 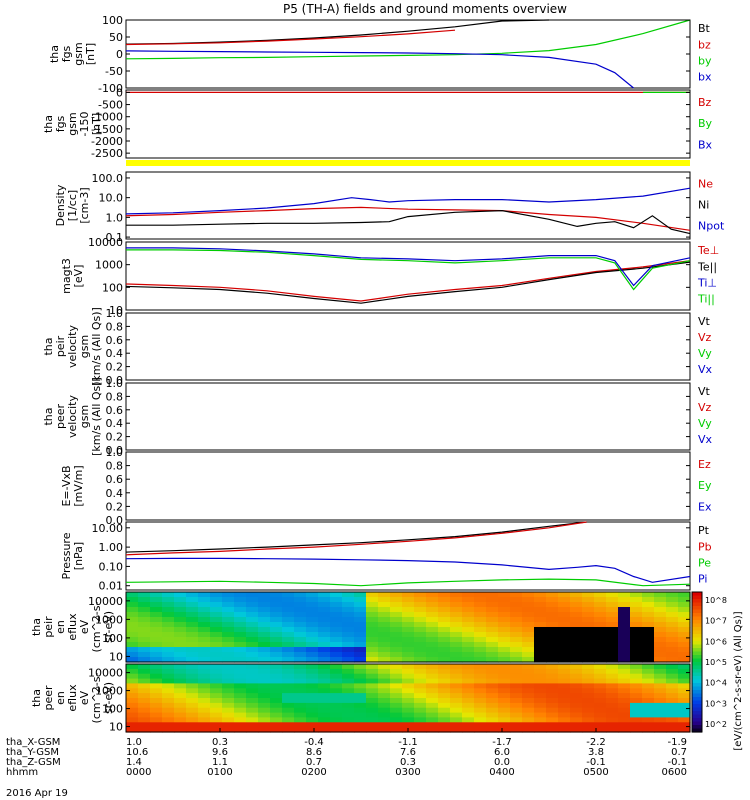 What do you see at coordinates (72, 698) in the screenshot?
I see `y-axis-label: thapeerenefluxeV(cm^2-s-sr-eV)` at bounding box center [72, 698].